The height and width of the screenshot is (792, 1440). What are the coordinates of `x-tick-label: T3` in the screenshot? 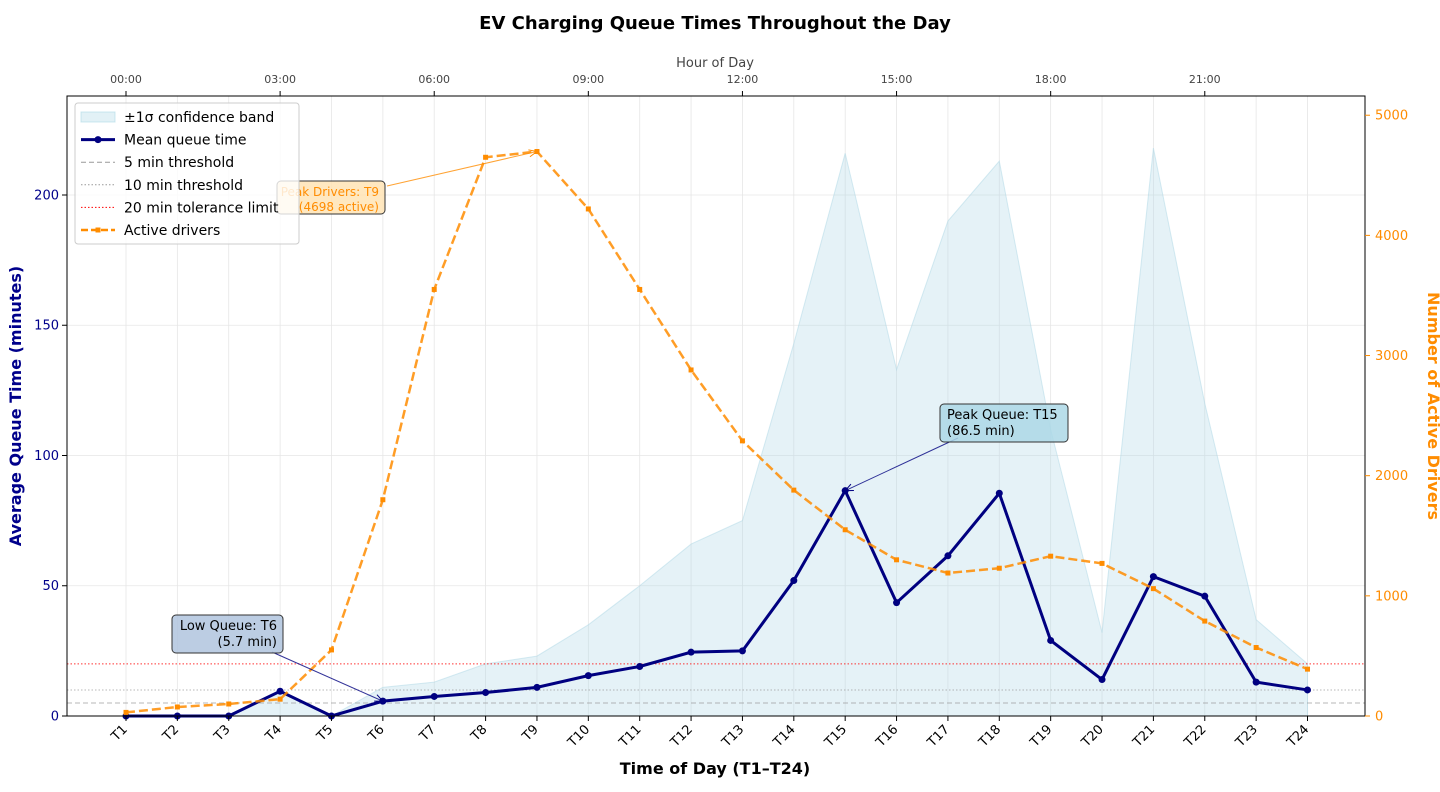 It's located at (222, 733).